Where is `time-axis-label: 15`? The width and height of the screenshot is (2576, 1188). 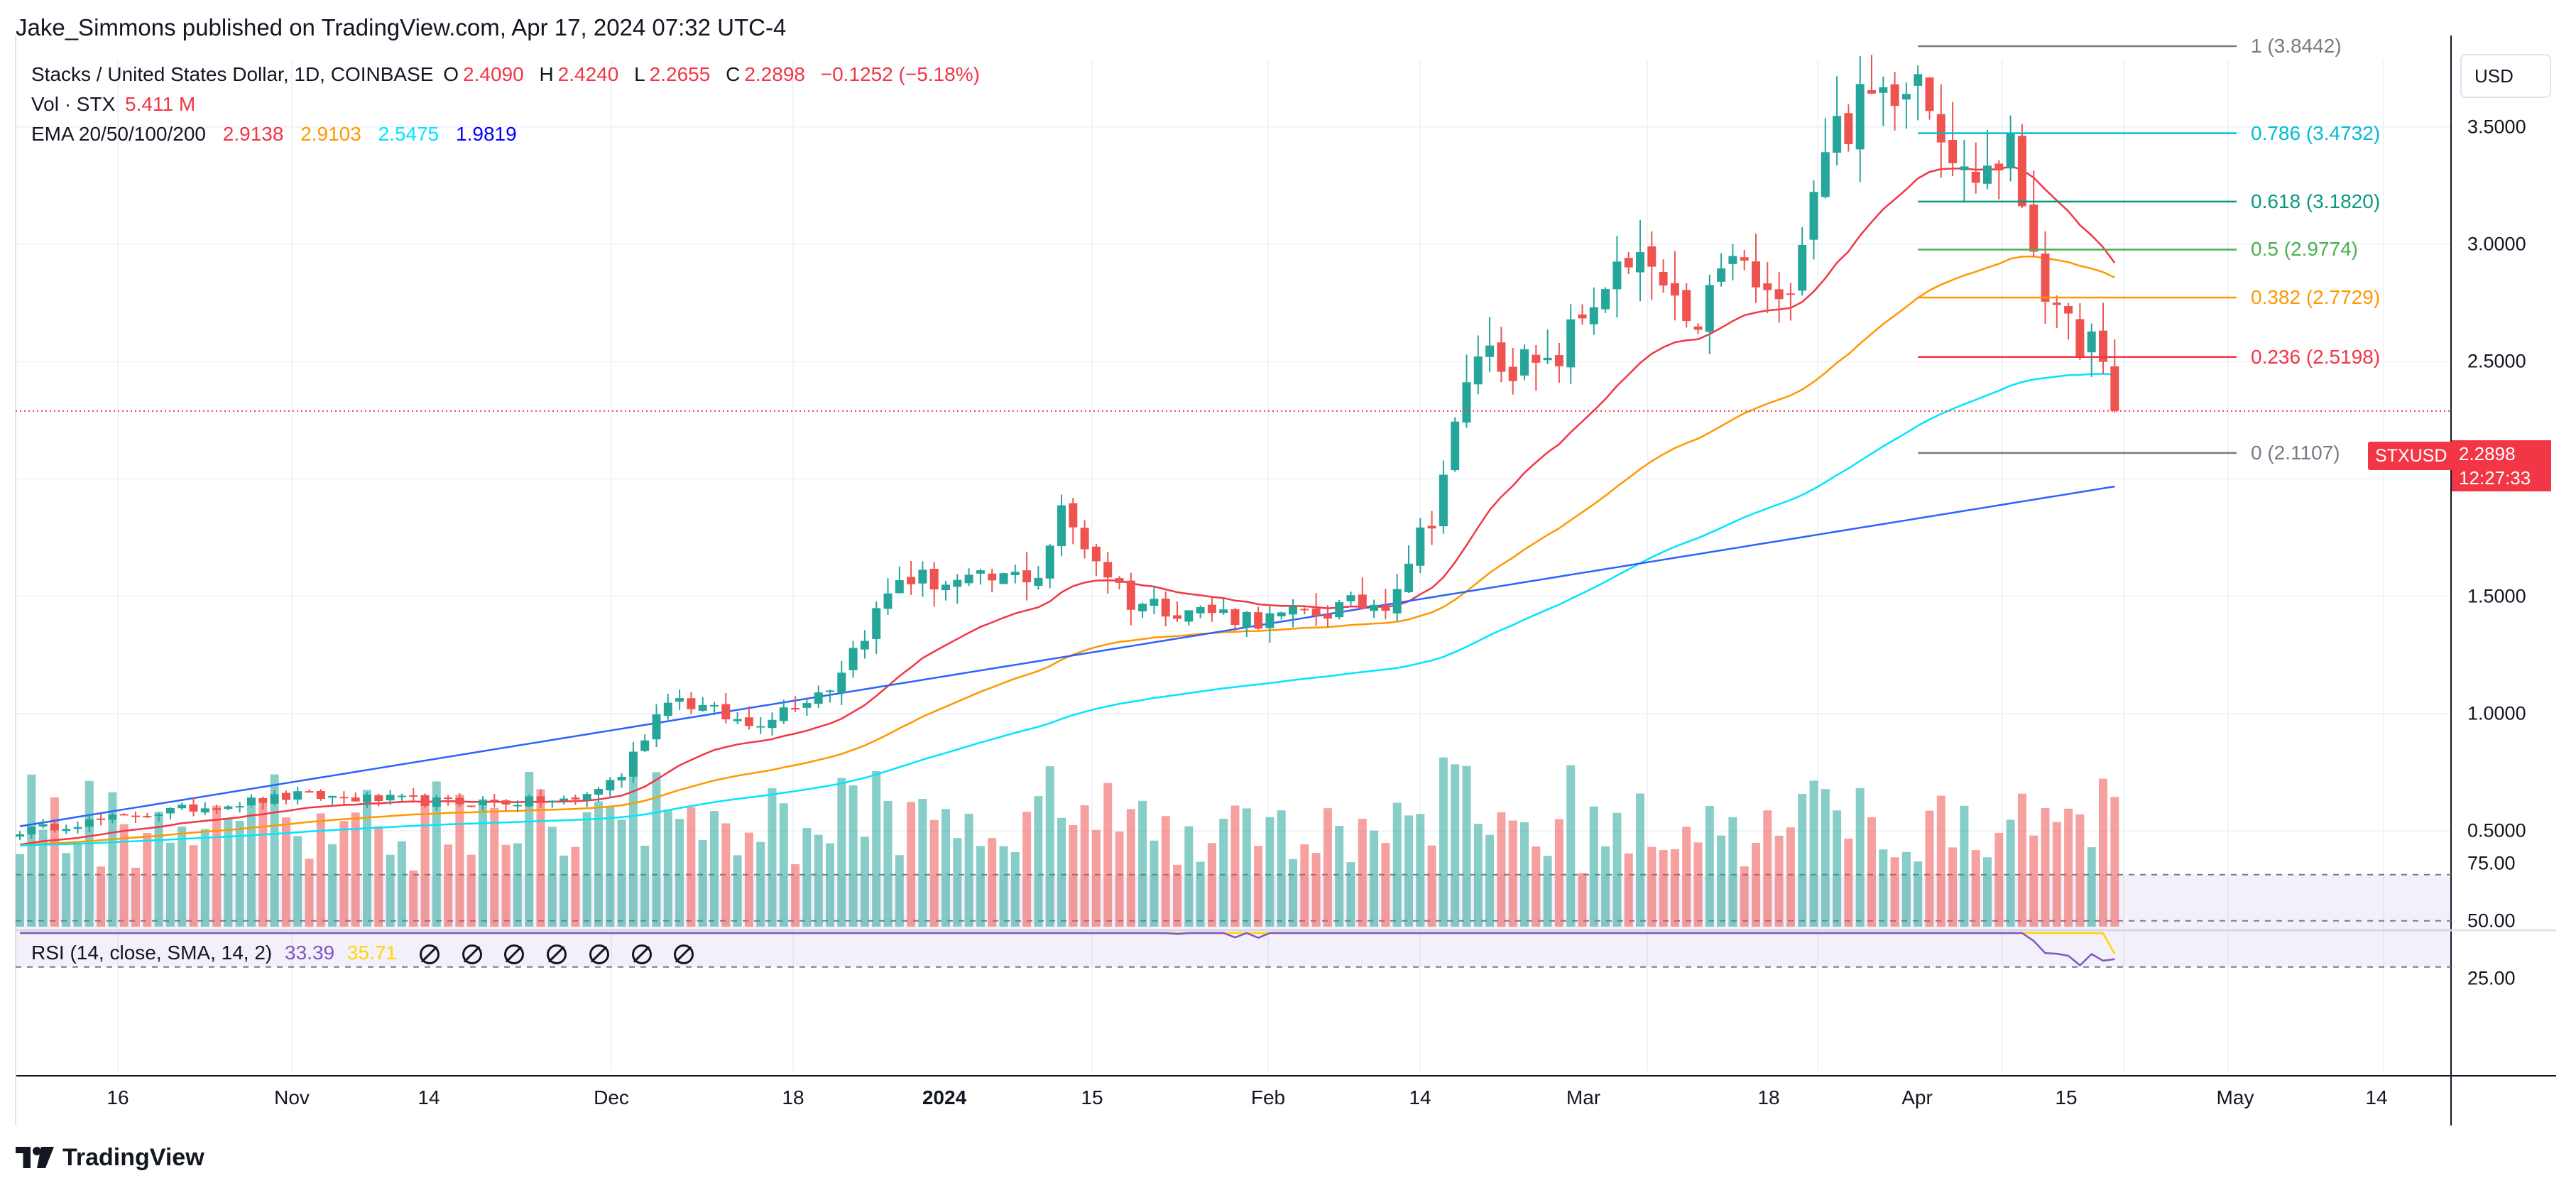
time-axis-label: 15 is located at coordinates (2066, 1097).